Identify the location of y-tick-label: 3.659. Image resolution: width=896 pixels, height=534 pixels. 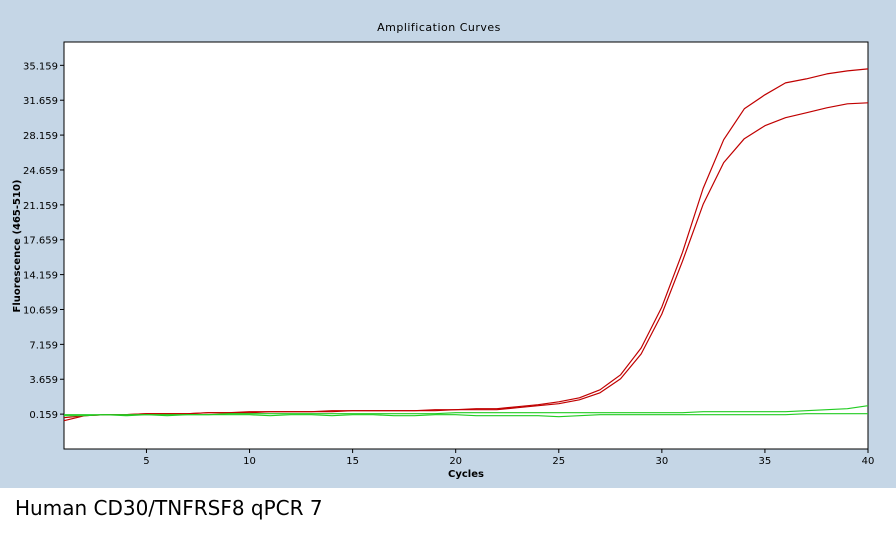
(43, 380).